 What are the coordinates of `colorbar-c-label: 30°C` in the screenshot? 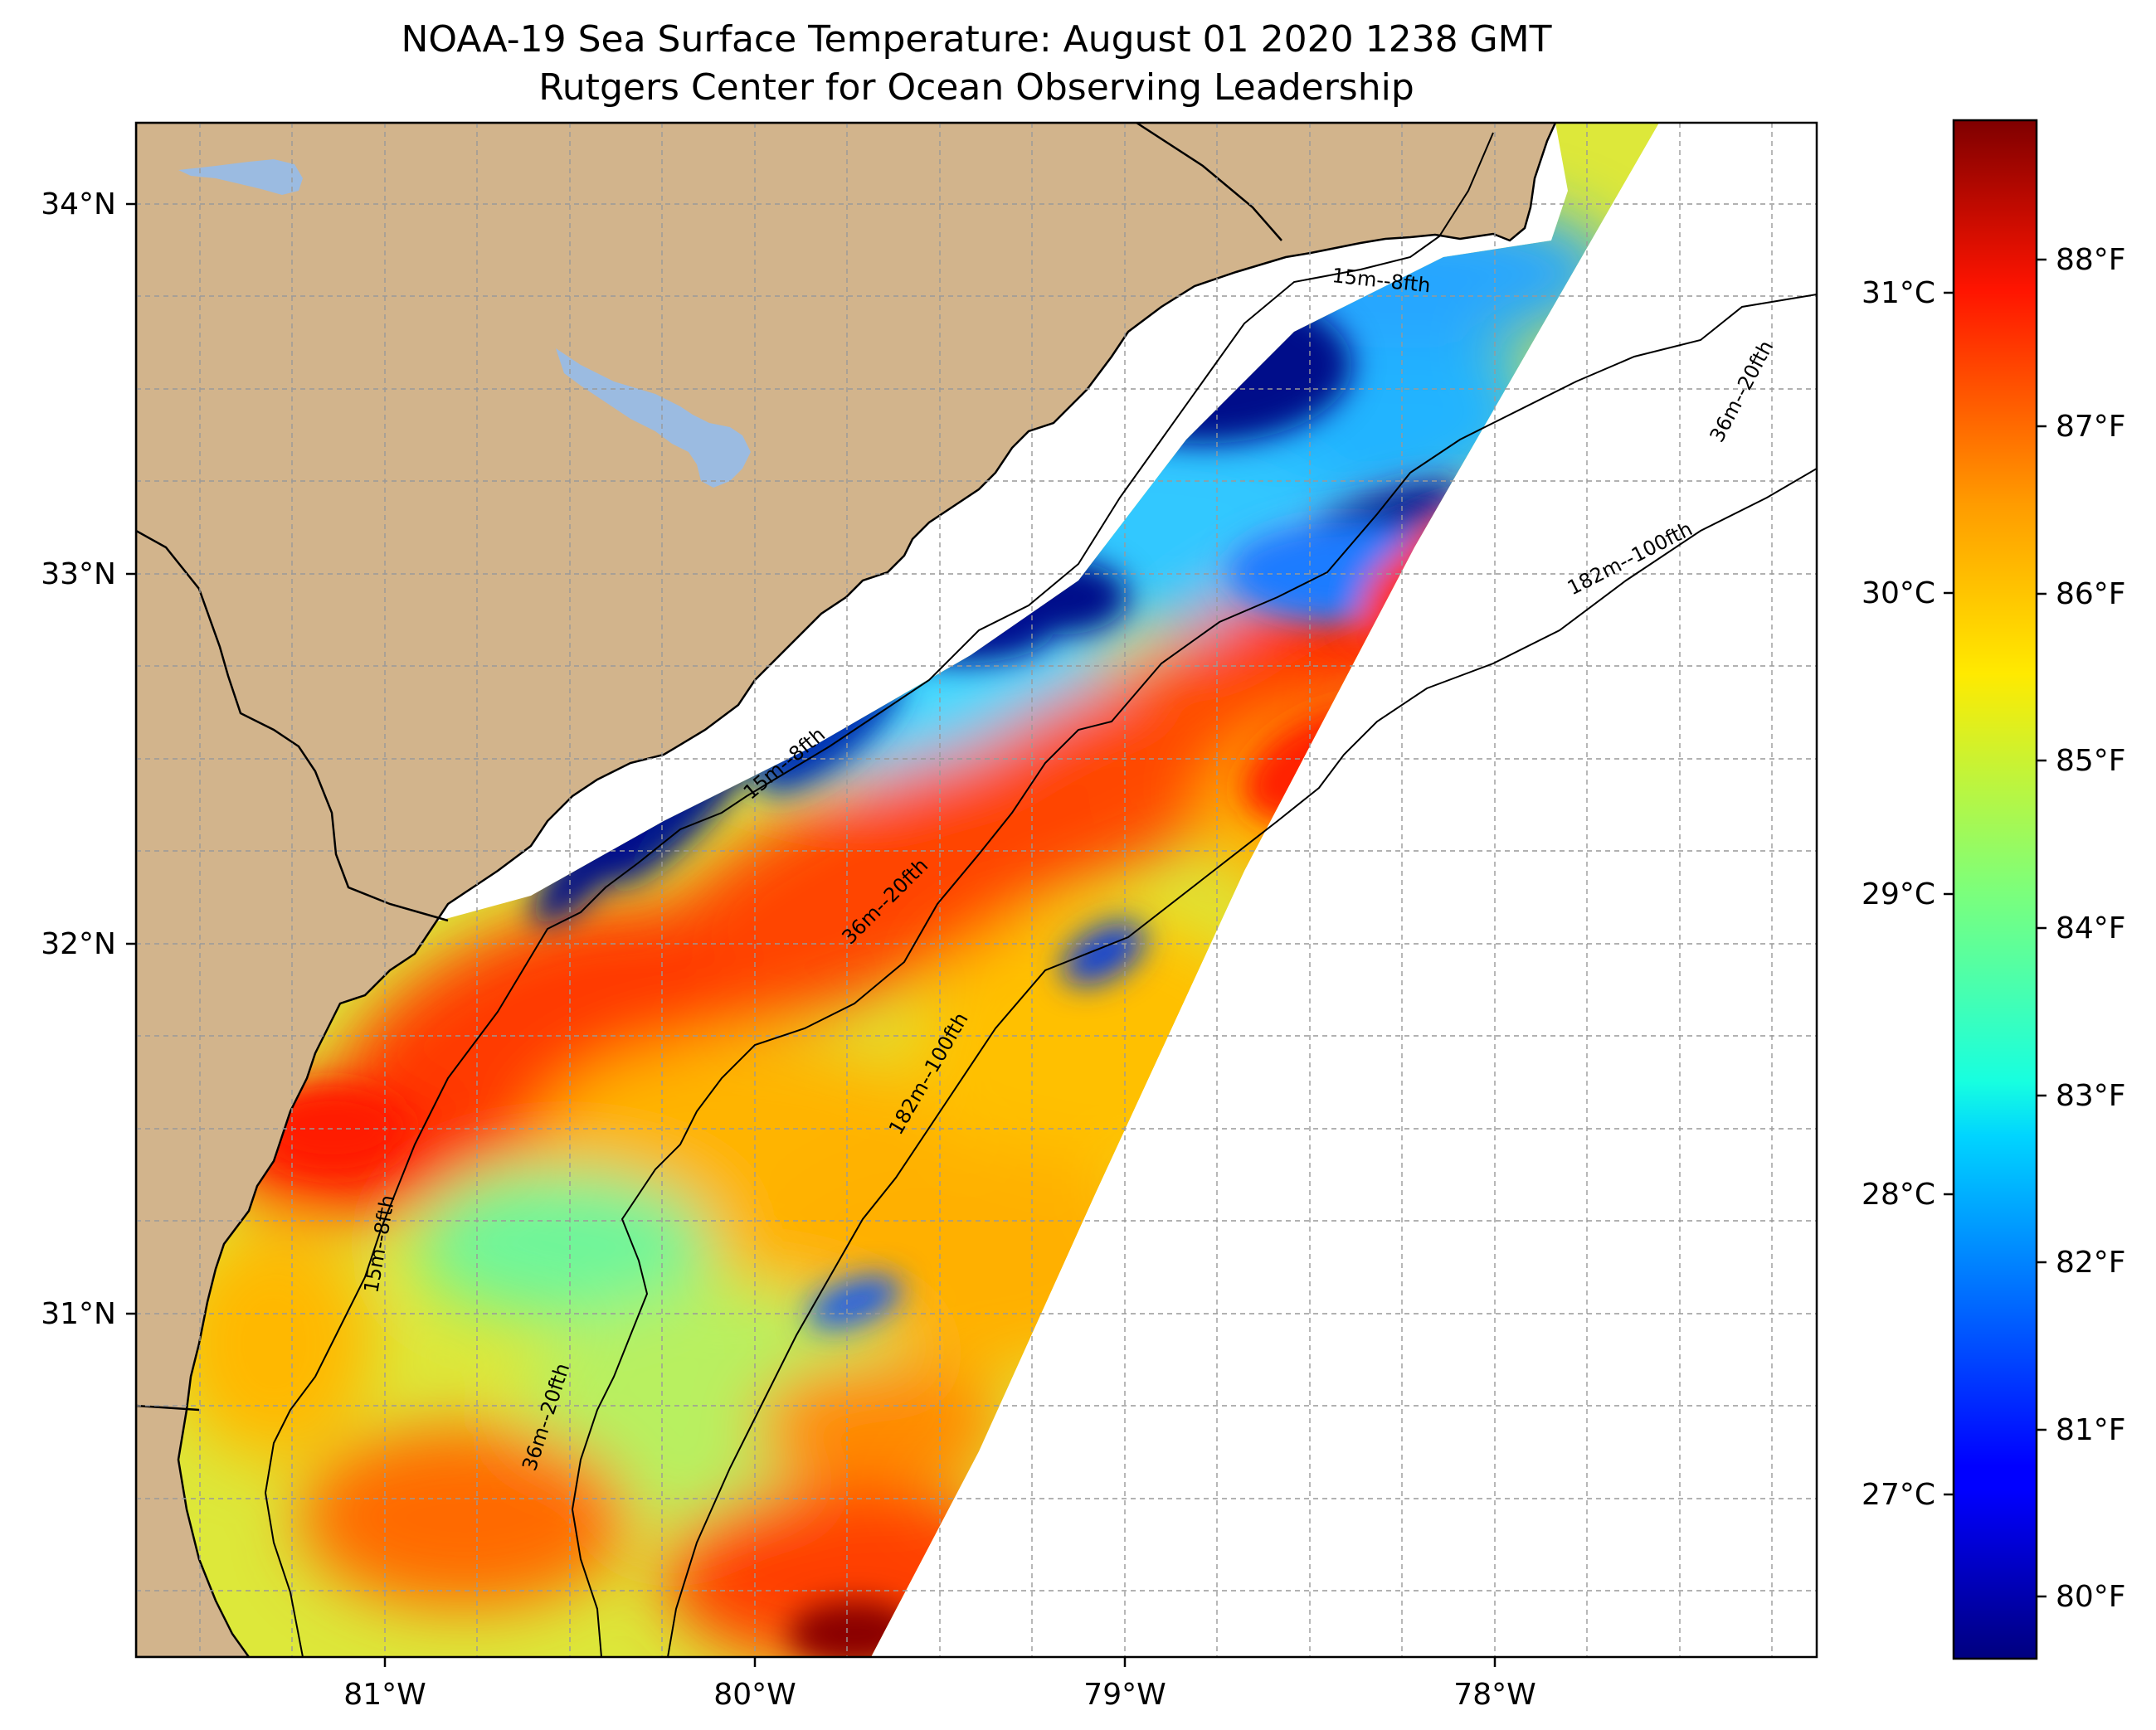 It's located at (1898, 593).